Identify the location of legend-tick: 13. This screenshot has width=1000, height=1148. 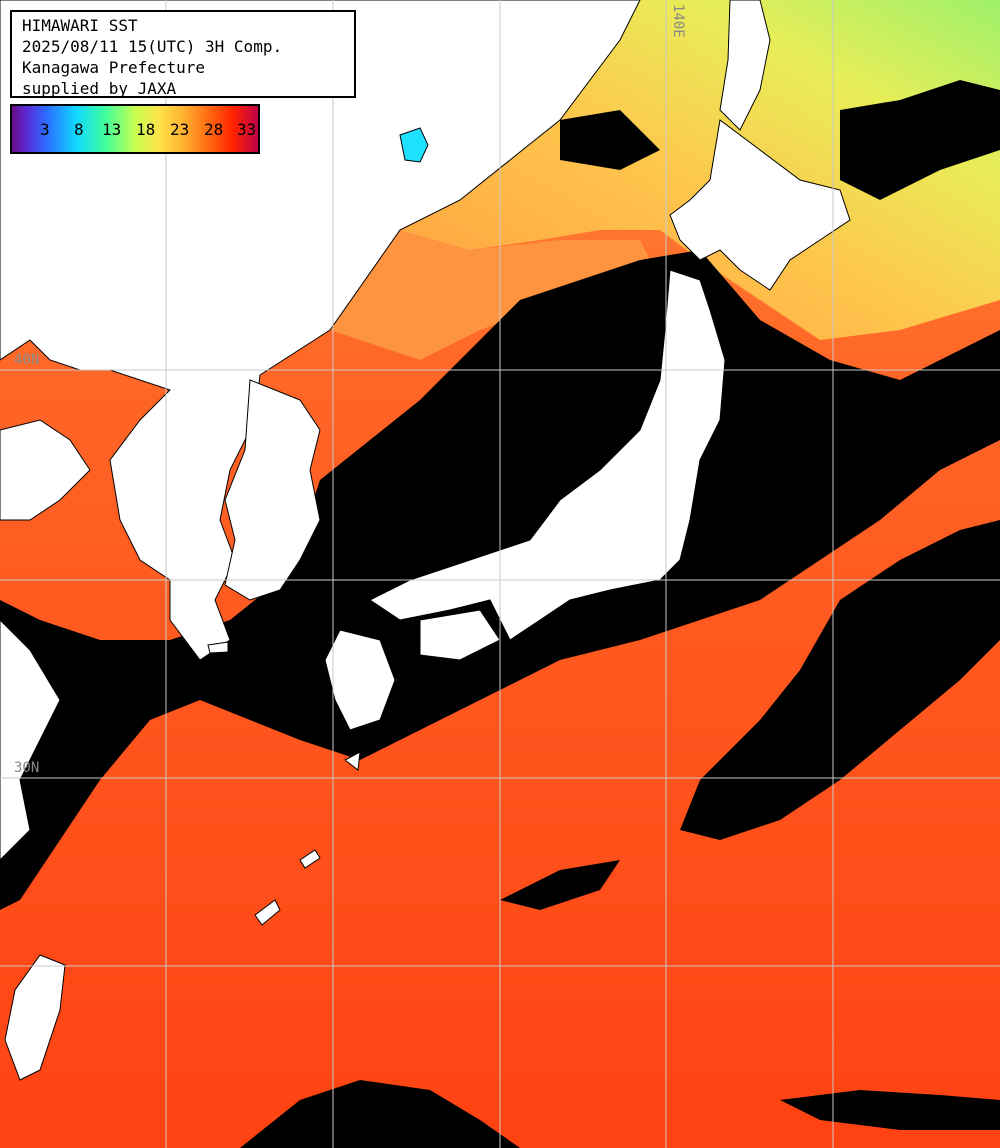
(112, 129).